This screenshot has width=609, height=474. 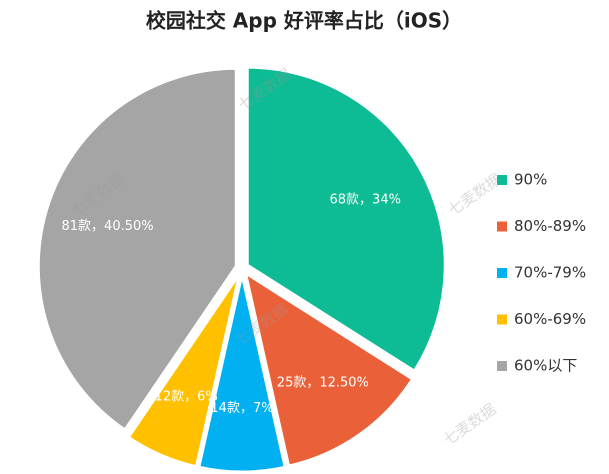 What do you see at coordinates (550, 319) in the screenshot?
I see `legend-label: 60%-69%` at bounding box center [550, 319].